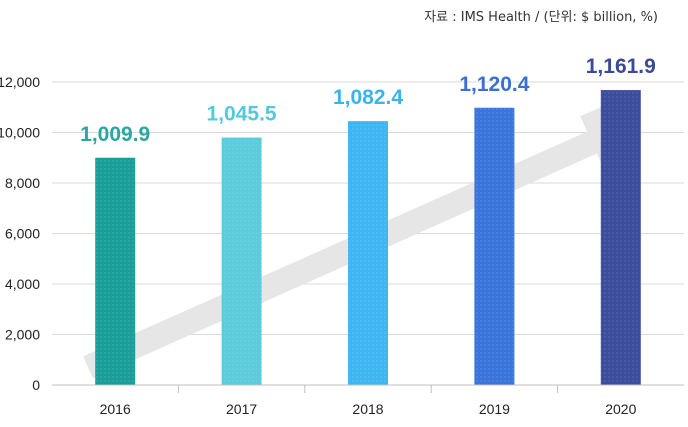 Image resolution: width=688 pixels, height=427 pixels. What do you see at coordinates (22, 335) in the screenshot?
I see `y-tick-label: 2,000` at bounding box center [22, 335].